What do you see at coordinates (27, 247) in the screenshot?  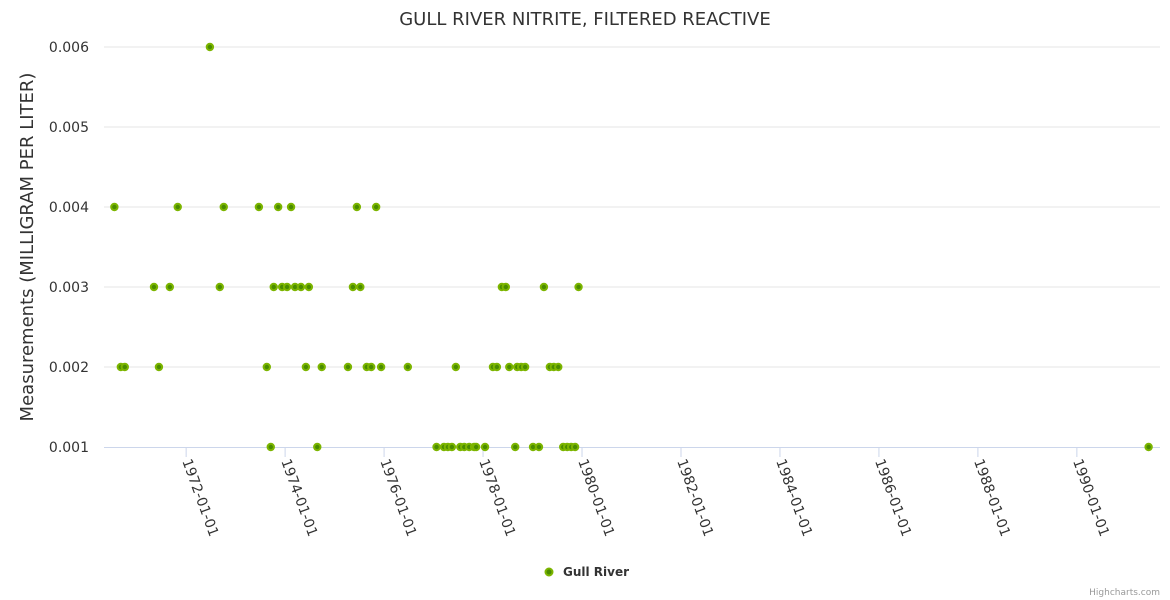 I see `y-axis-label: Measurements (MILLIGRAM PER LITER)` at bounding box center [27, 247].